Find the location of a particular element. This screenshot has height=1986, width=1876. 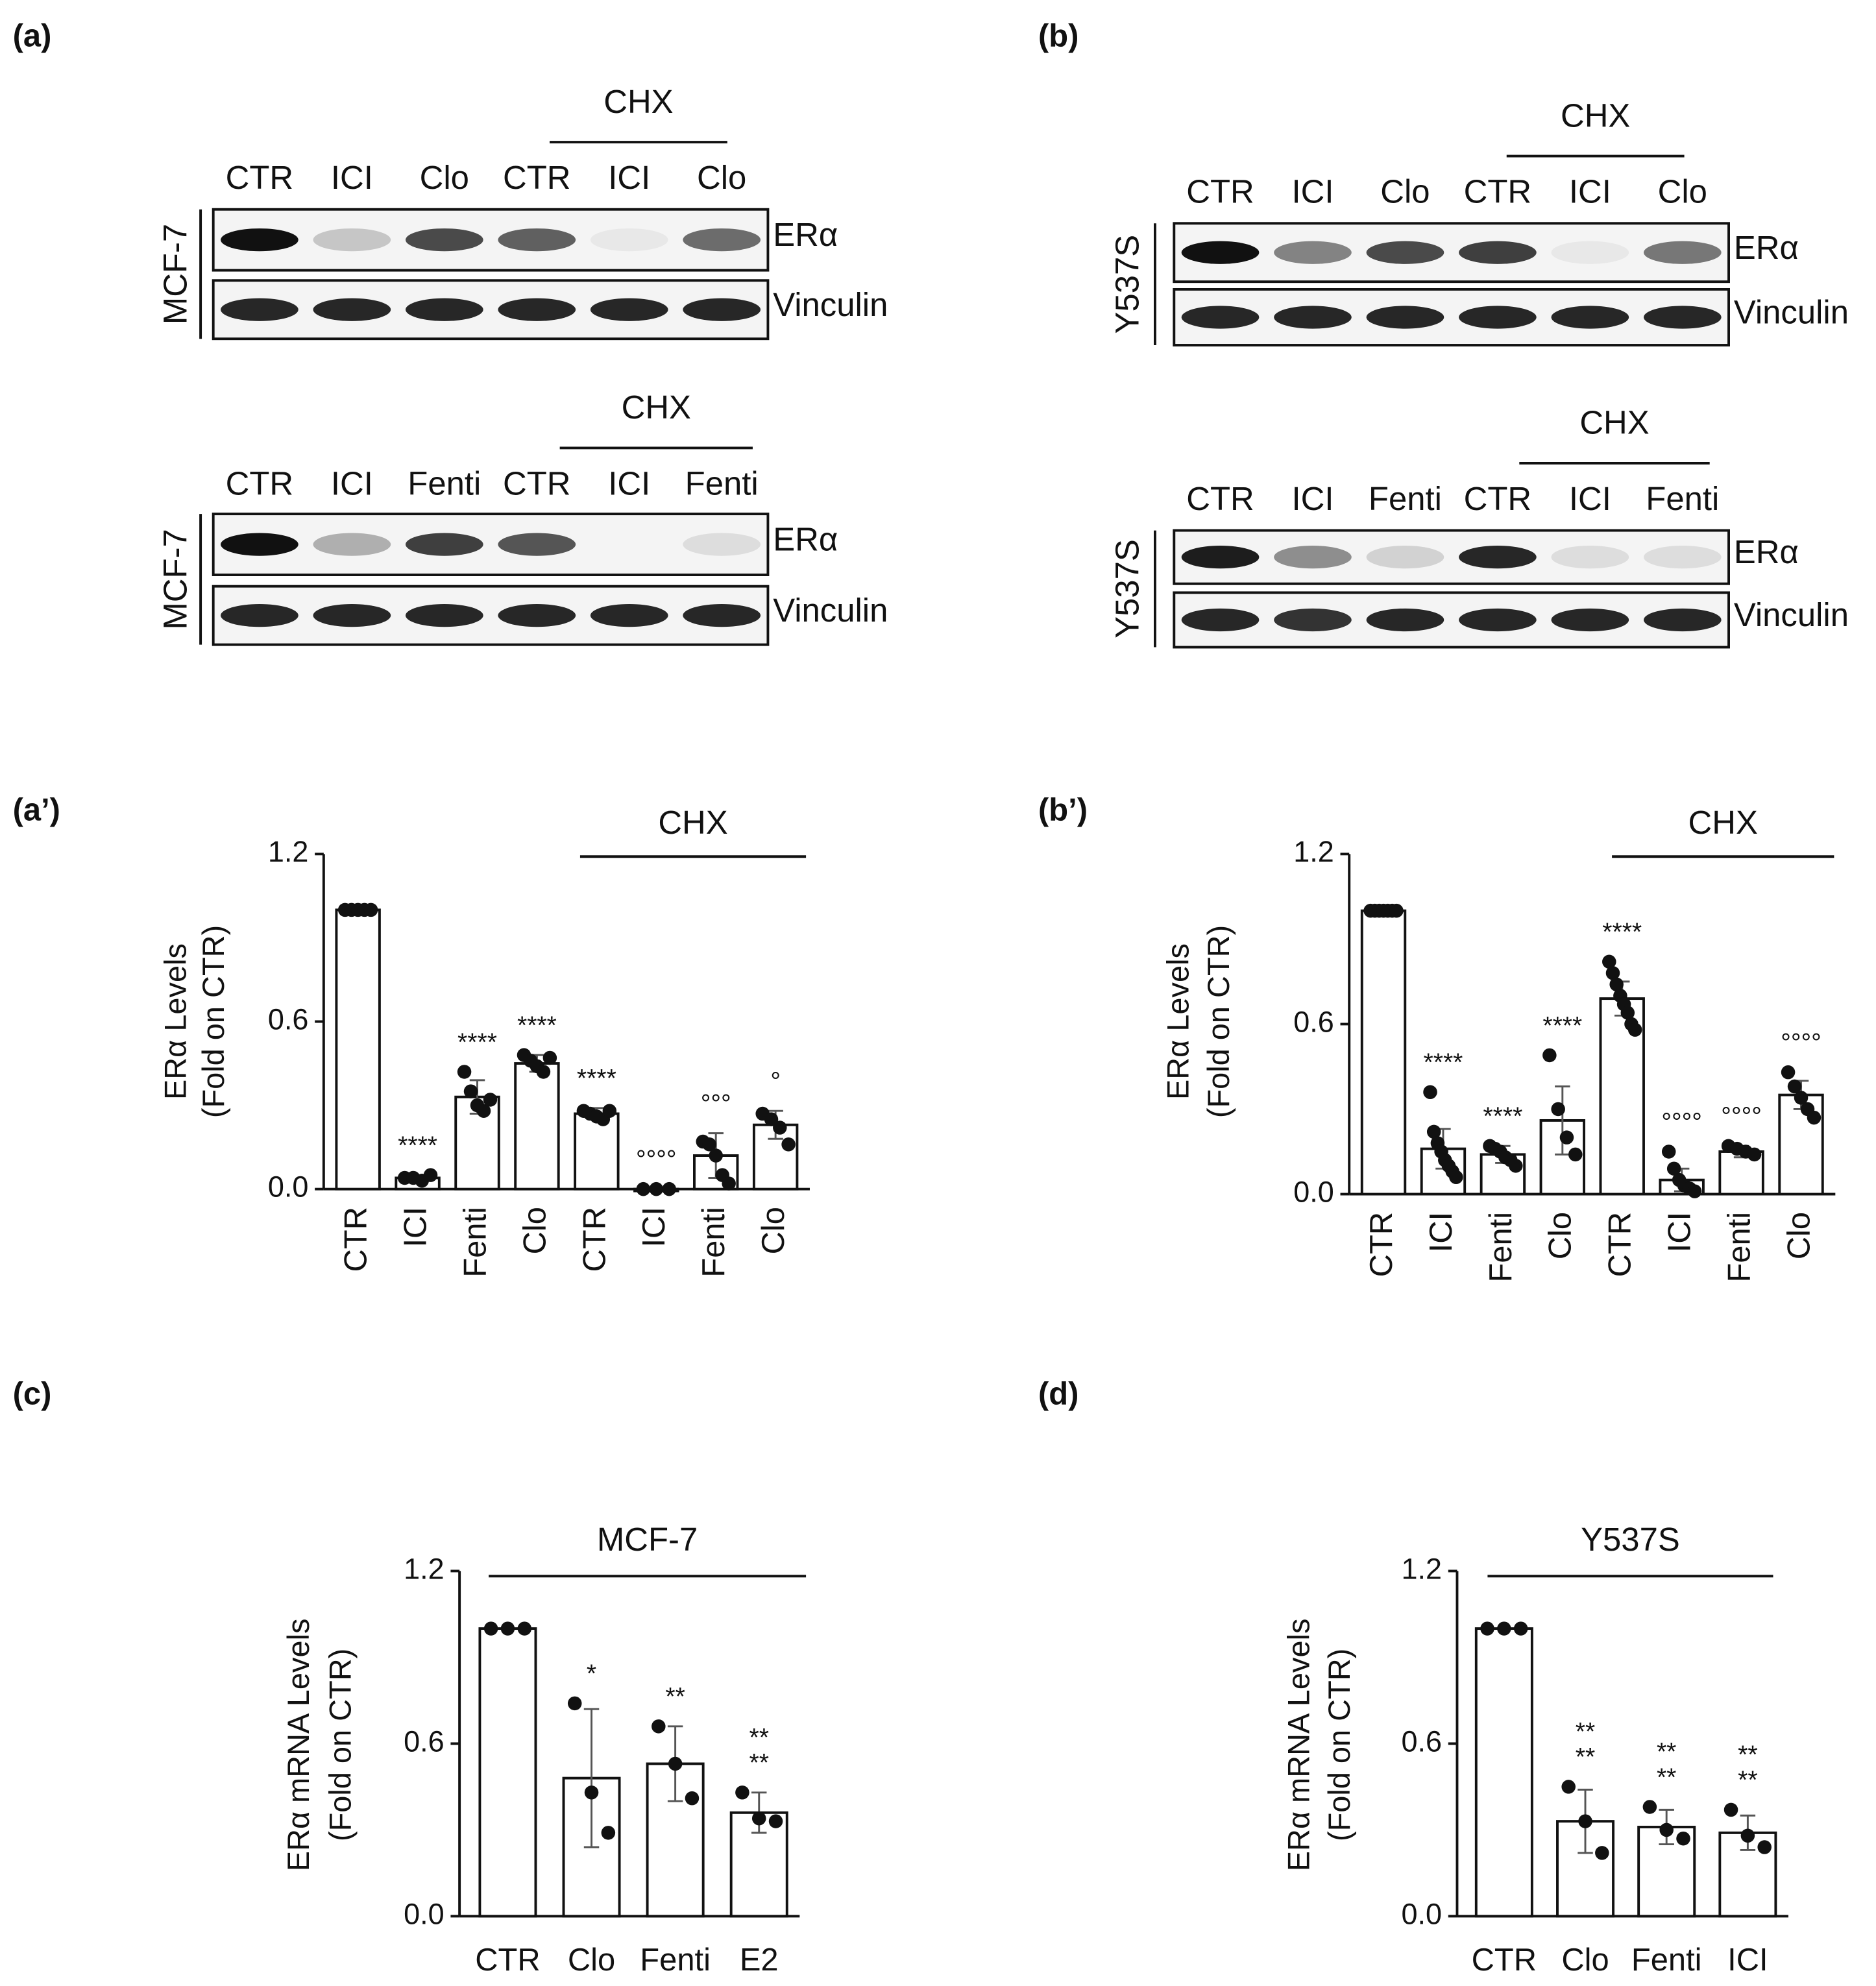

significance-label: ° is located at coordinates (775, 1082).